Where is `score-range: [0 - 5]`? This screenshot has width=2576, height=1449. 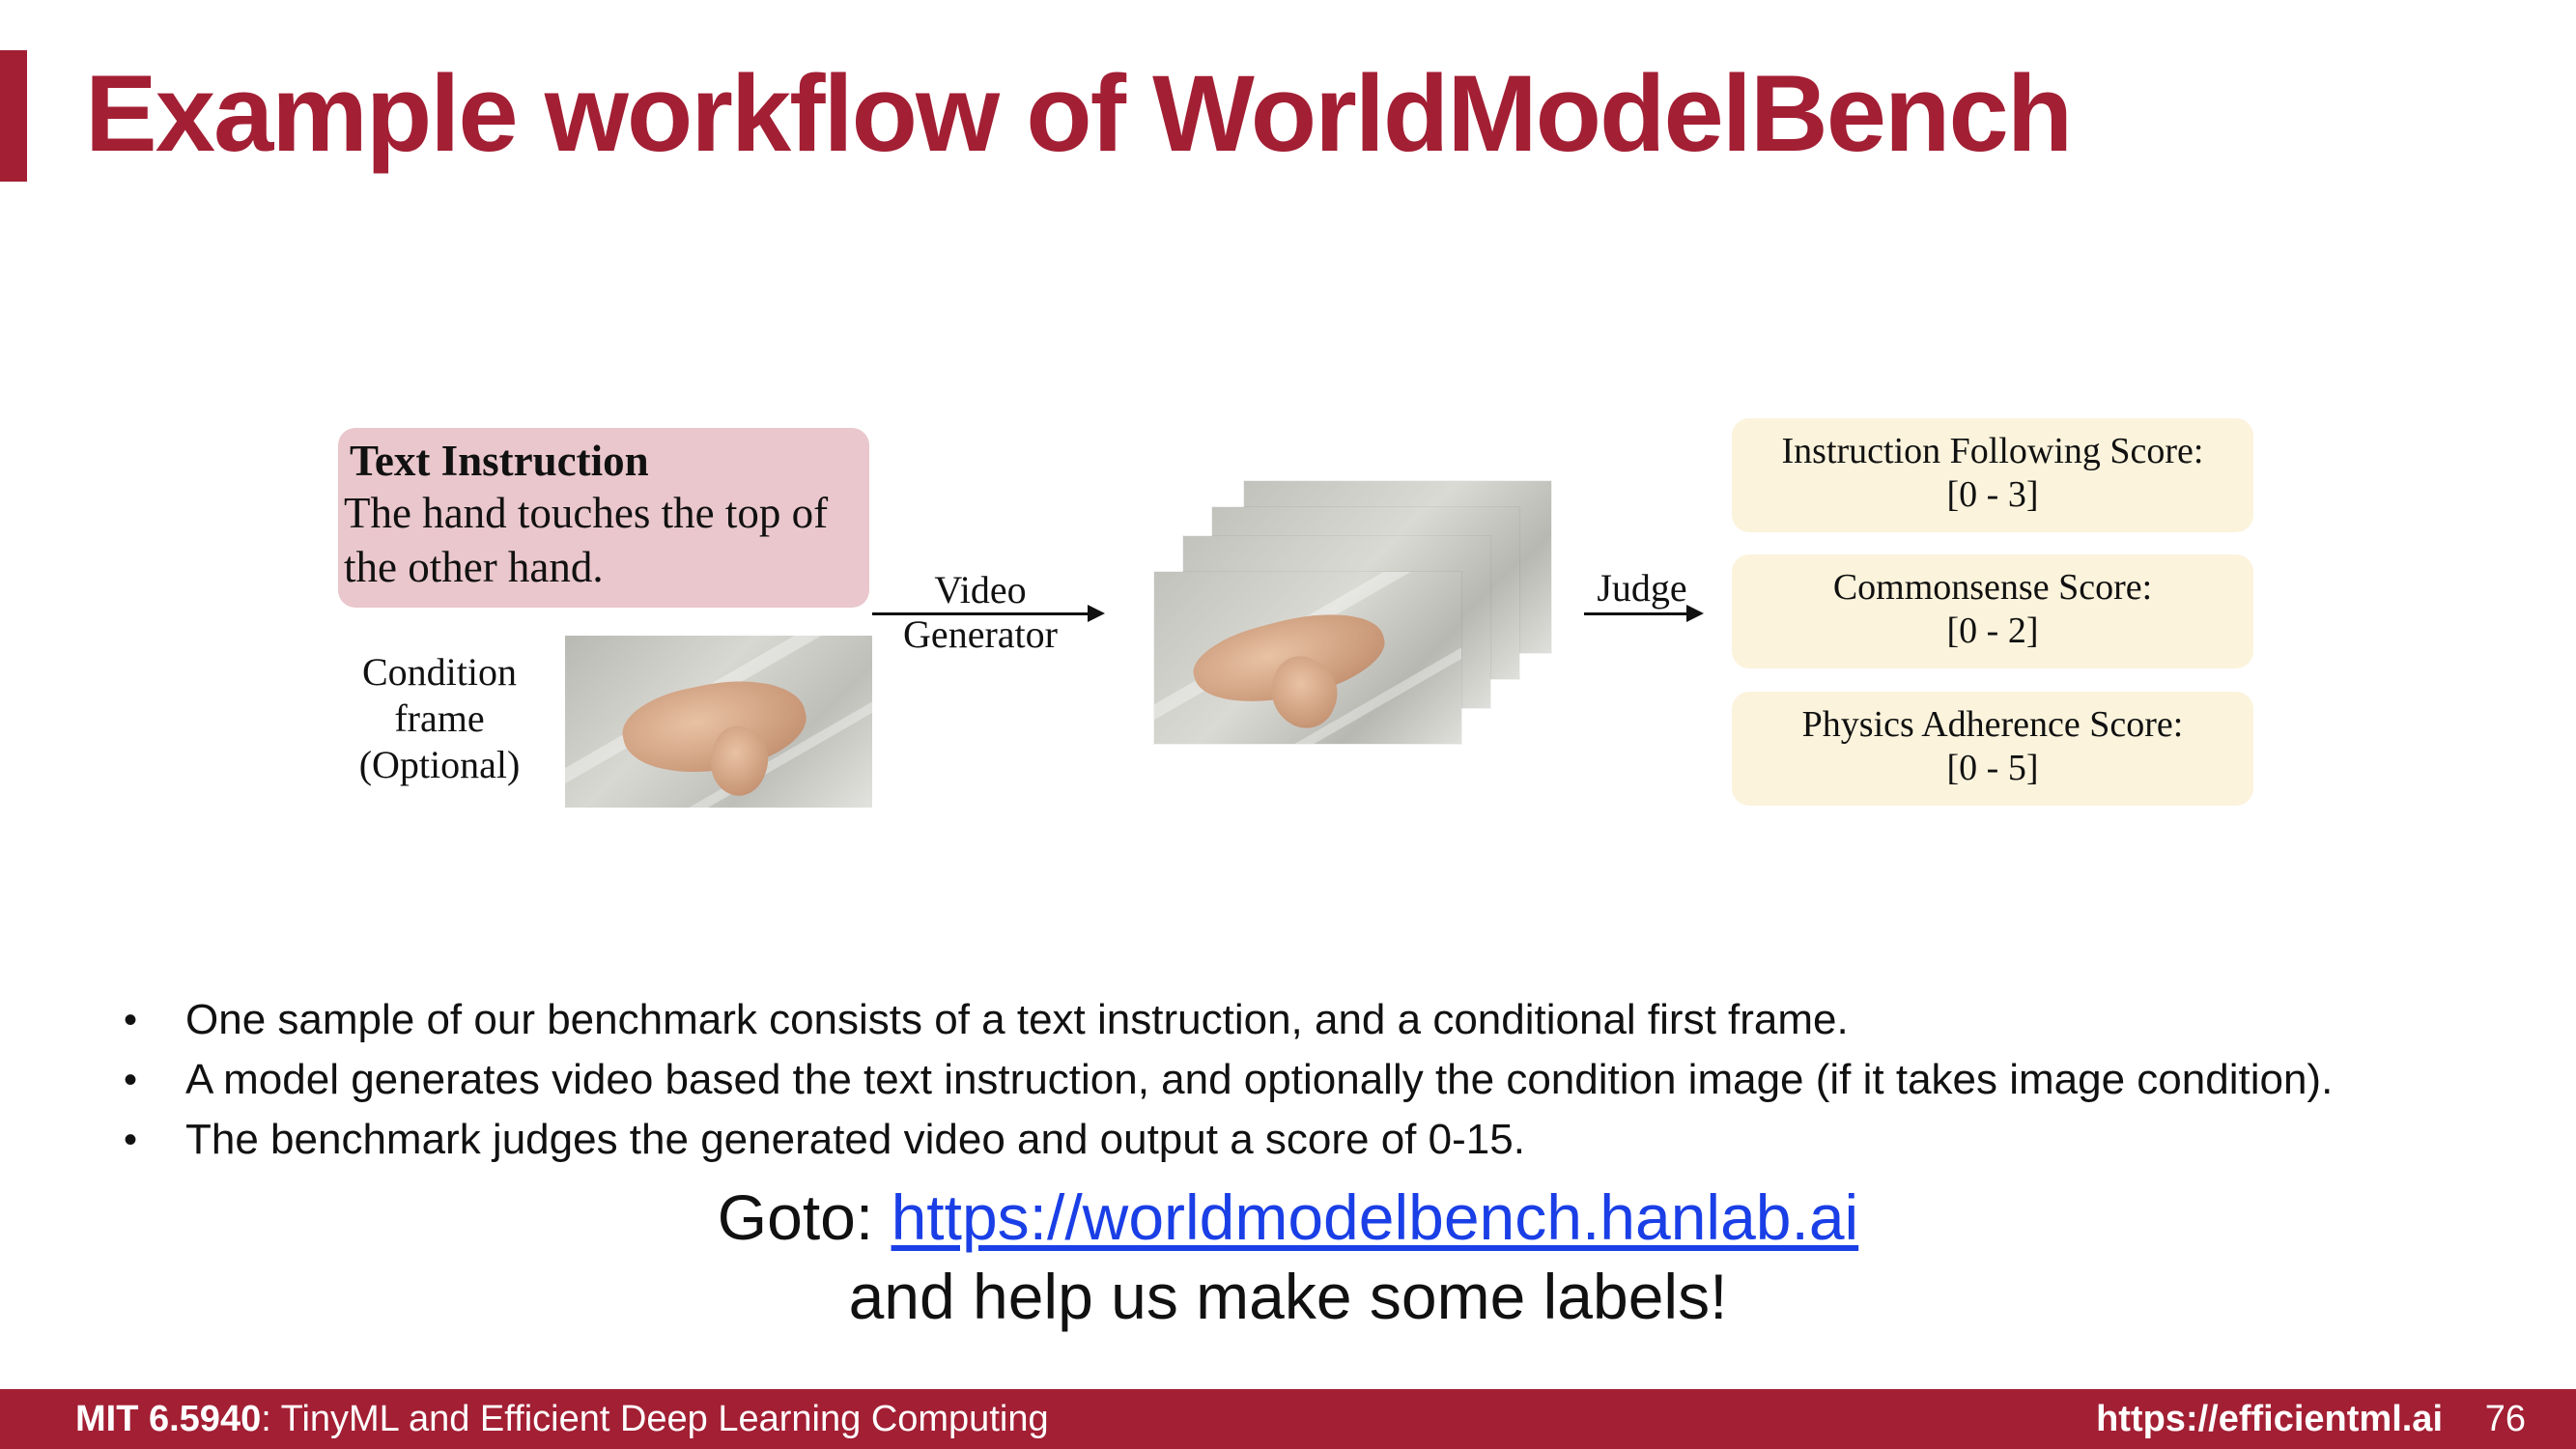 score-range: [0 - 5] is located at coordinates (1992, 768).